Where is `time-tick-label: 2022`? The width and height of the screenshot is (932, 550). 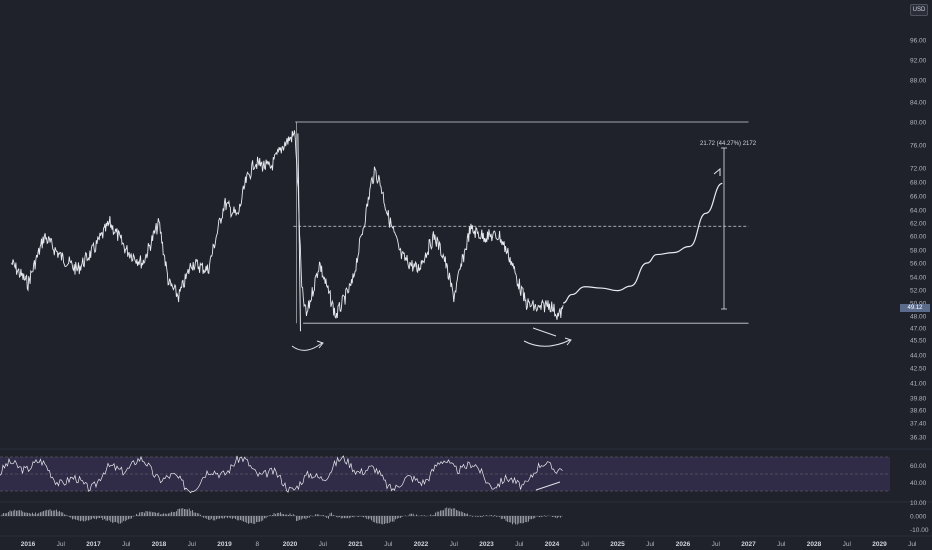
time-tick-label: 2022 is located at coordinates (421, 544).